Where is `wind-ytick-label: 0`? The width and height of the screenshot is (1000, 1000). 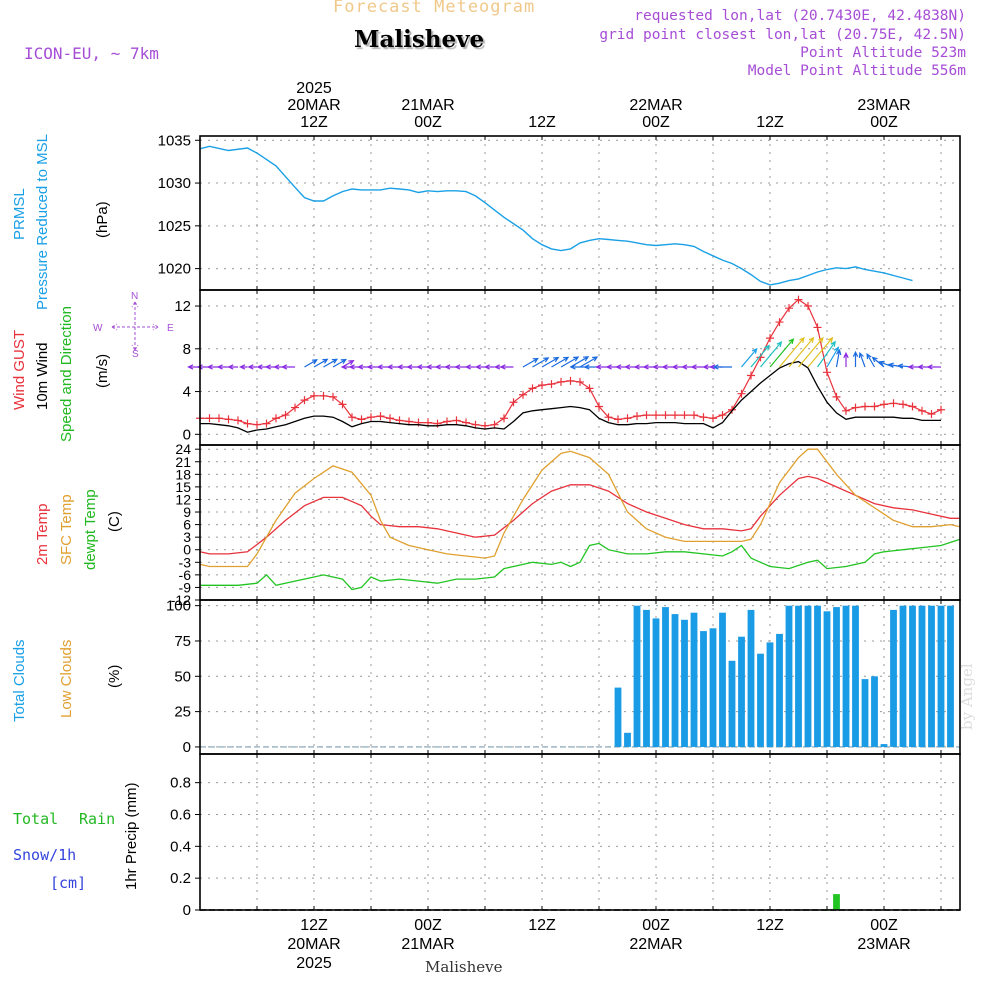
wind-ytick-label: 0 is located at coordinates (187, 434).